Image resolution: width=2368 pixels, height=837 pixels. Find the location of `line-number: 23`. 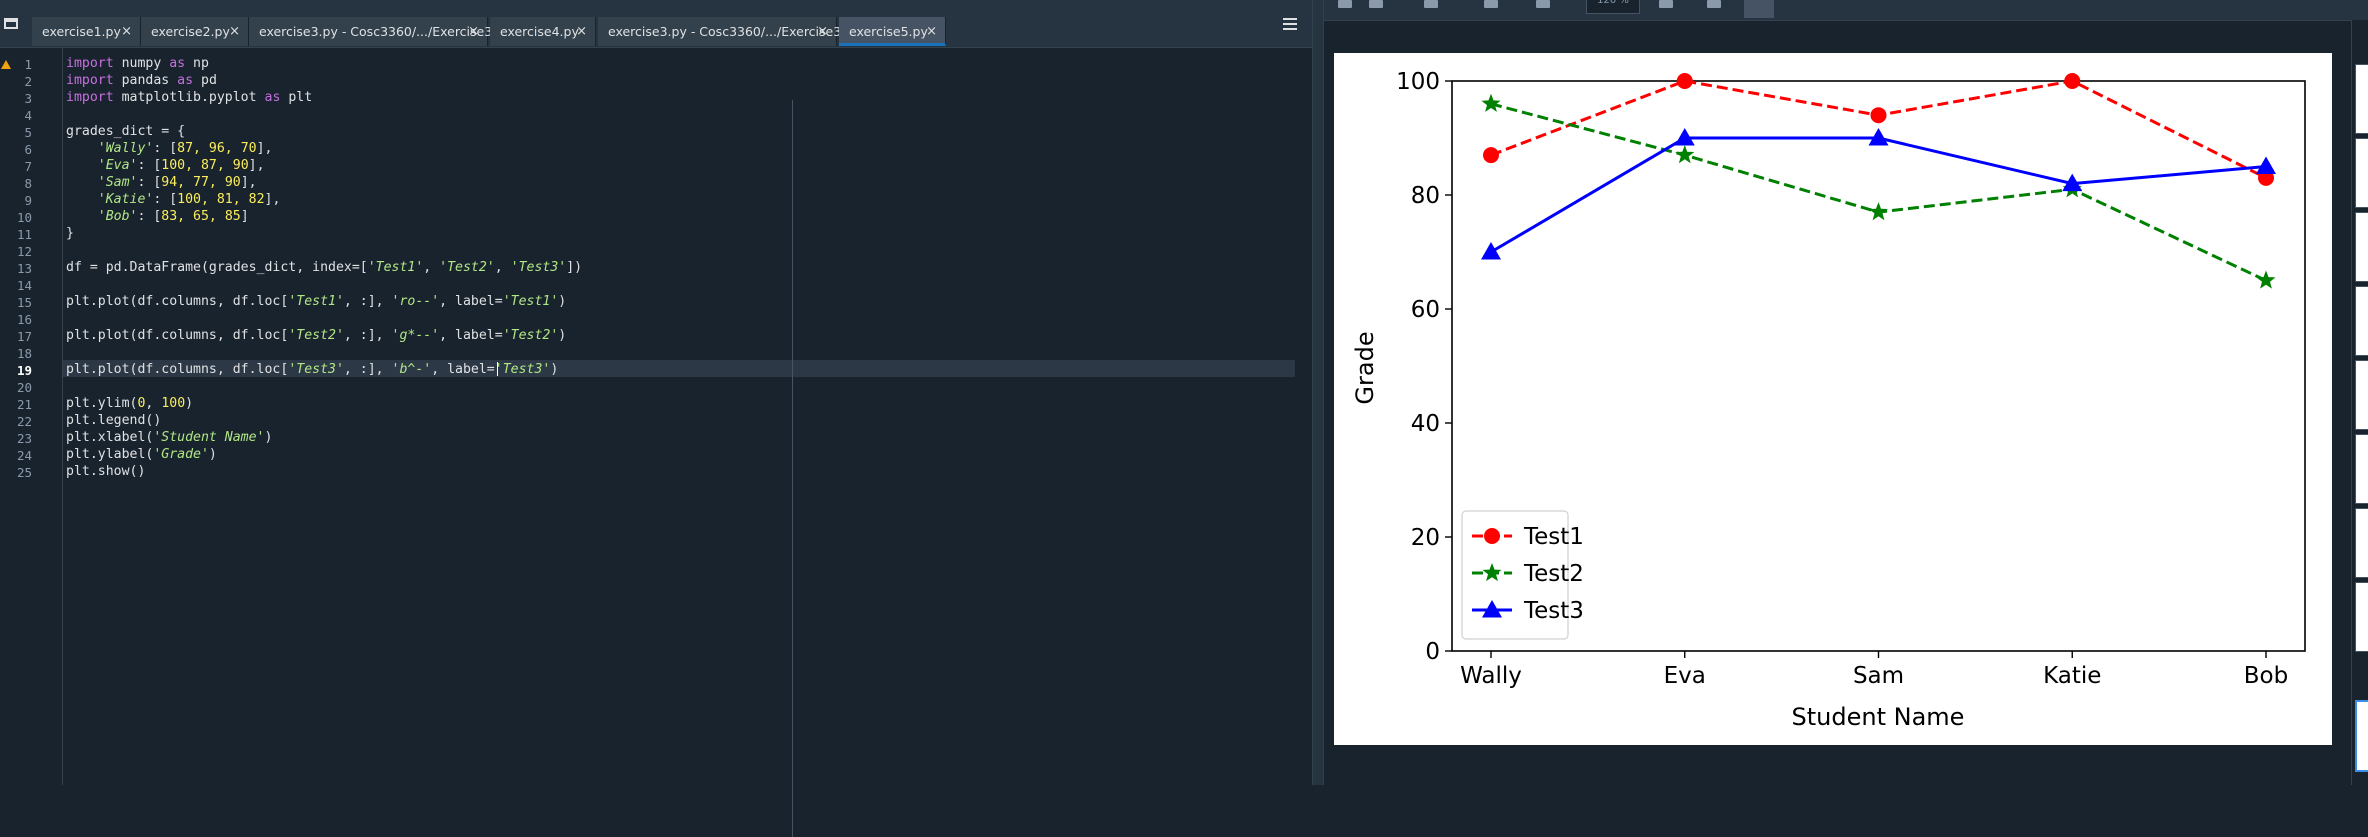

line-number: 23 is located at coordinates (24, 438).